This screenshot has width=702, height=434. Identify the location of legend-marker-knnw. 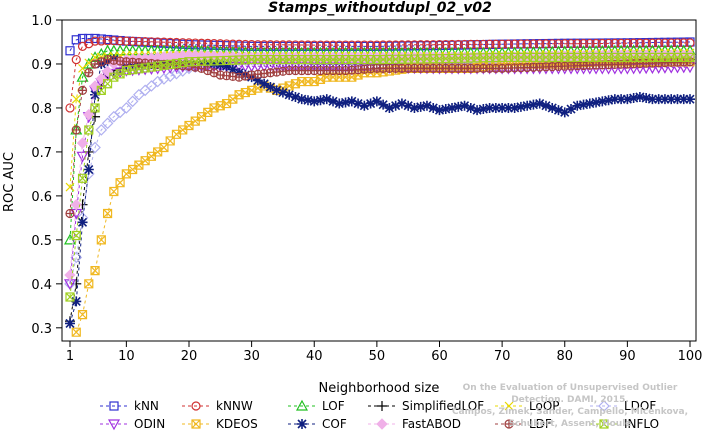
(196, 406).